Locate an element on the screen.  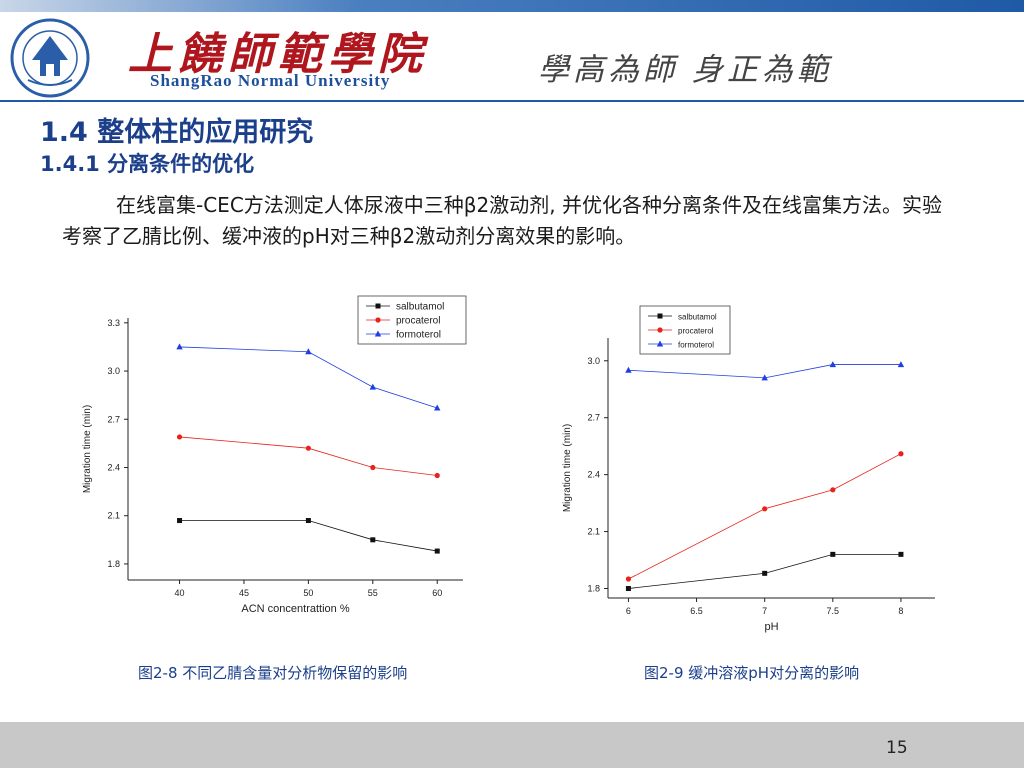
slide-header is located at coordinates (512, 56).